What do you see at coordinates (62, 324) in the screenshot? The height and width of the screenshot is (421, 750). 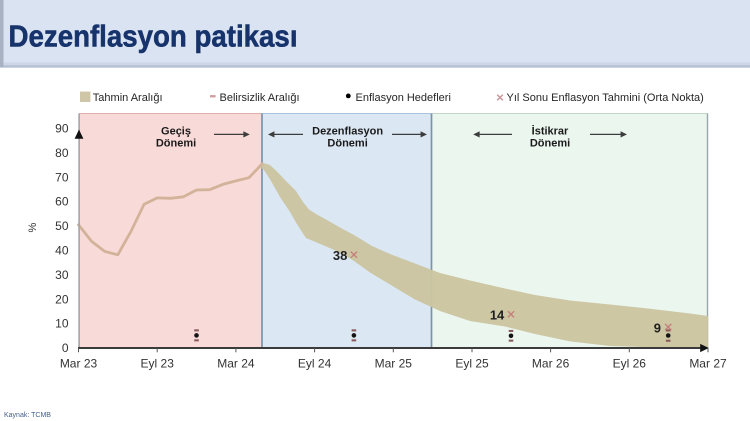 I see `svg-text: 10` at bounding box center [62, 324].